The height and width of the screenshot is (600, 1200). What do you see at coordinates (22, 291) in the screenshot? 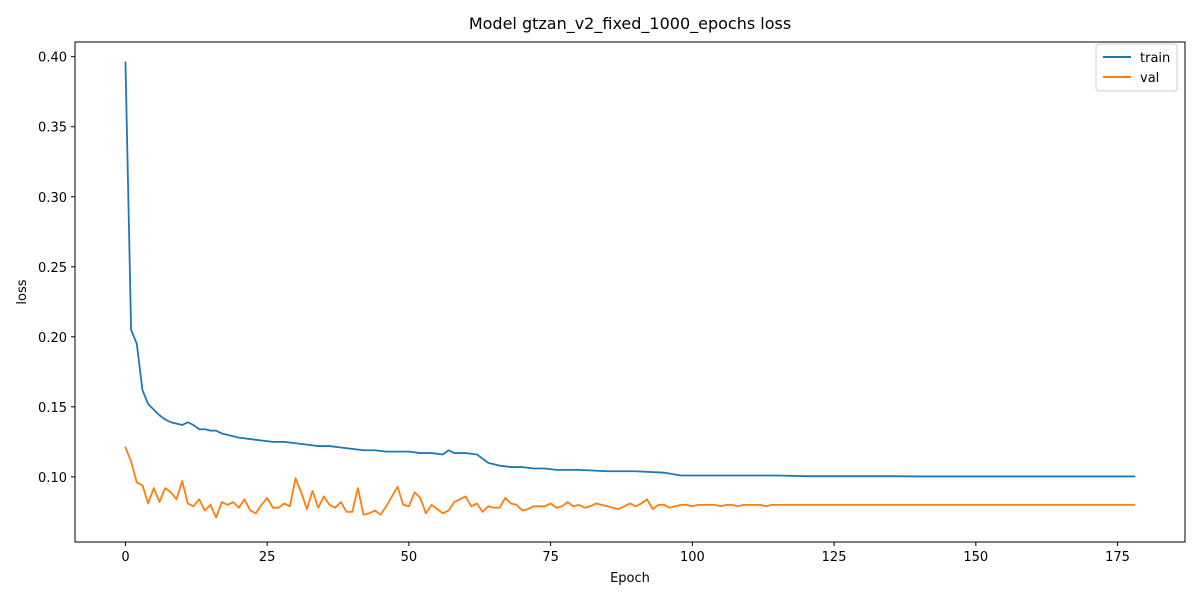
I see `y-axis-label: loss` at bounding box center [22, 291].